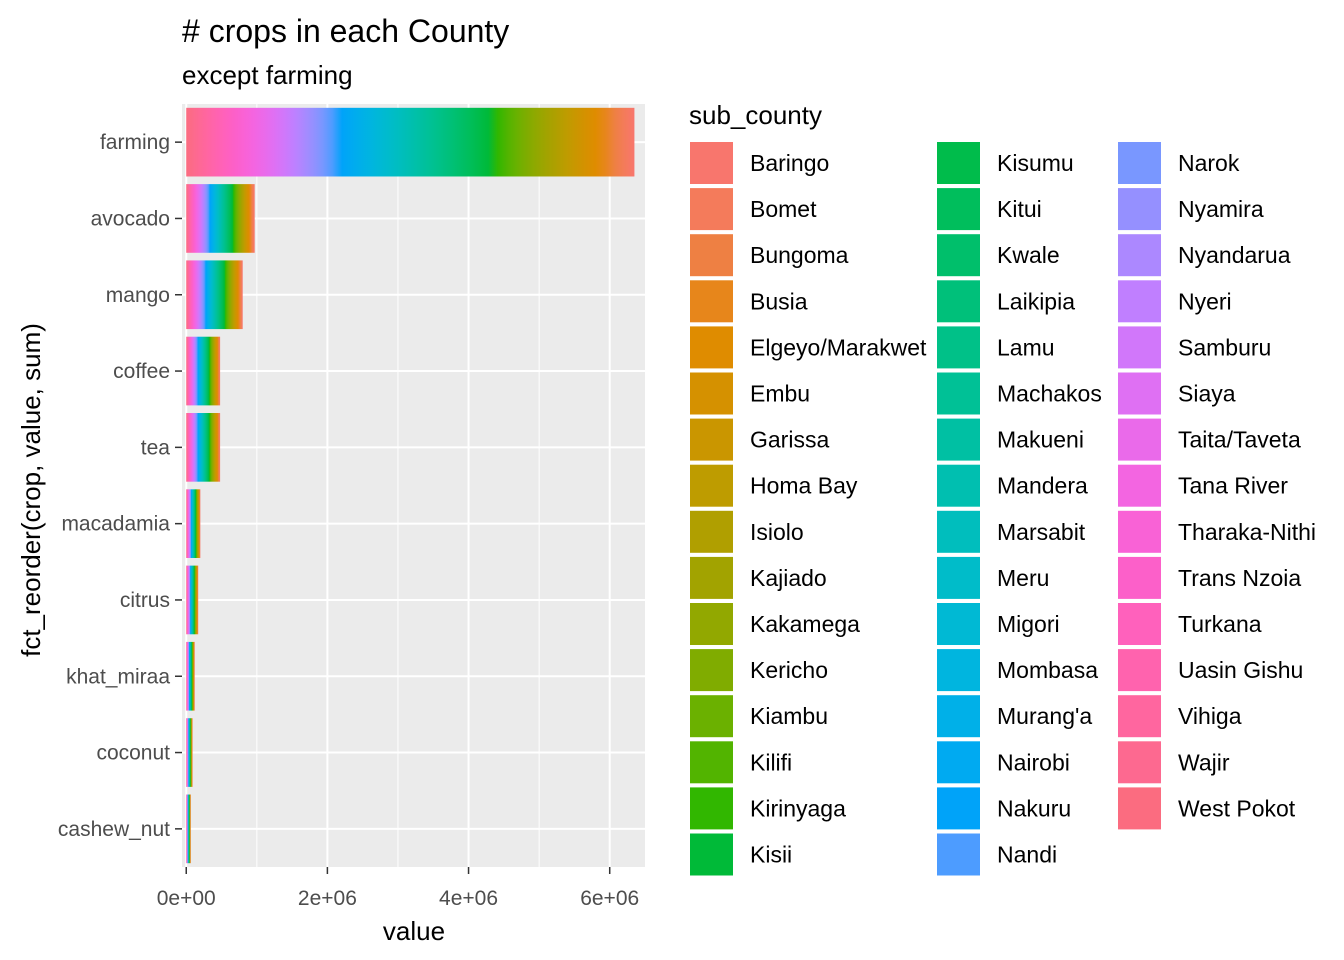 The height and width of the screenshot is (960, 1344). Describe the element at coordinates (186, 898) in the screenshot. I see `x-tick-label: 0e+00` at that location.